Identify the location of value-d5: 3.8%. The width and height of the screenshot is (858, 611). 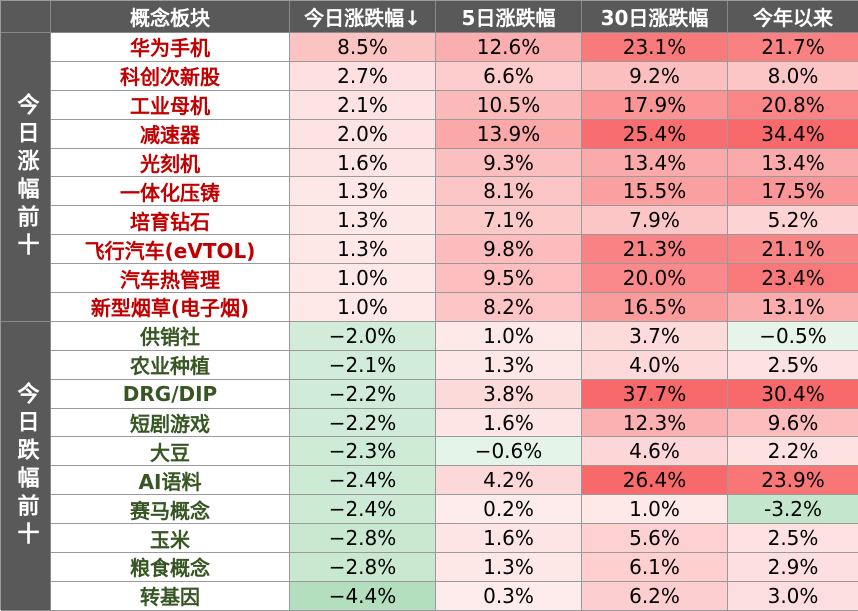
(509, 394).